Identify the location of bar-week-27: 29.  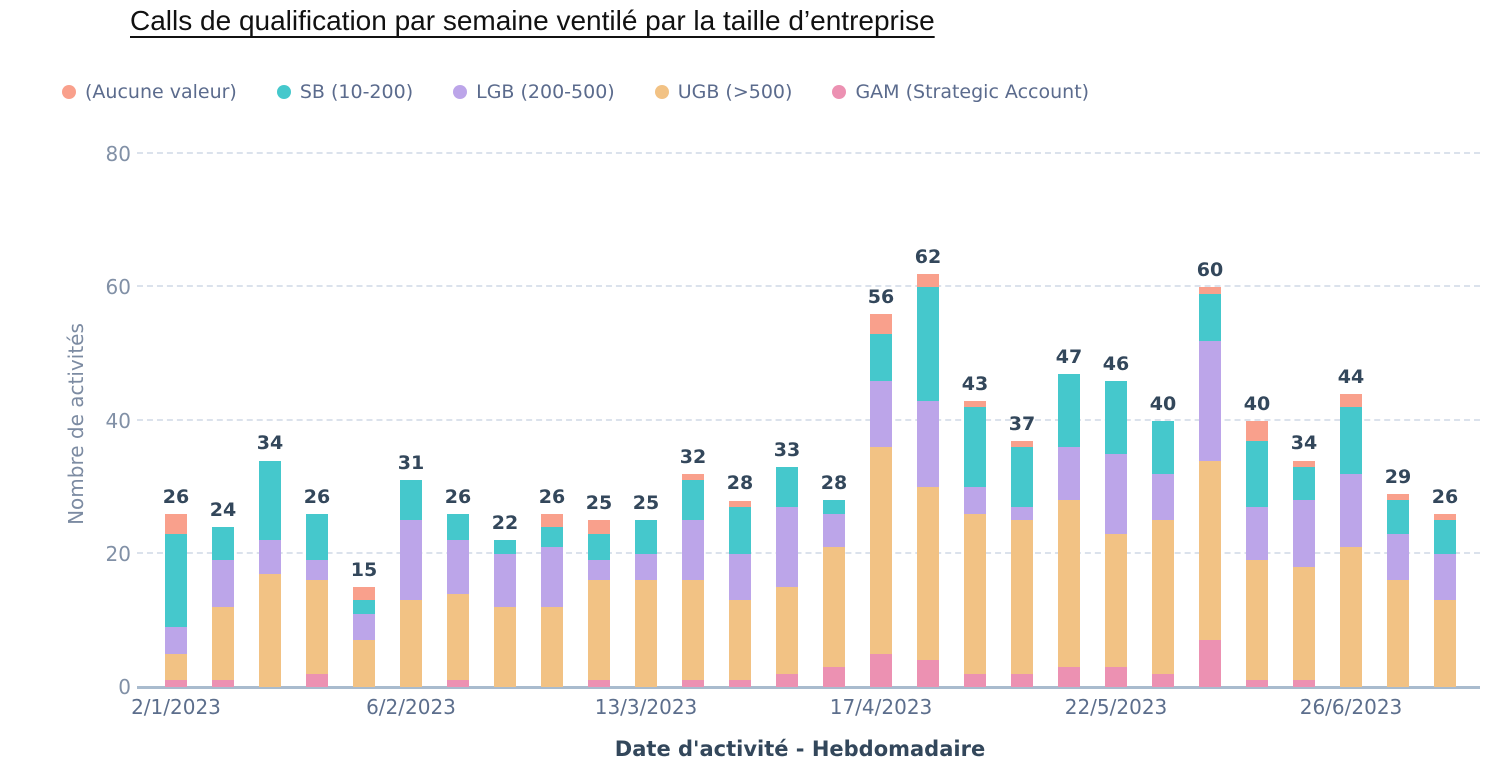
(1398, 576).